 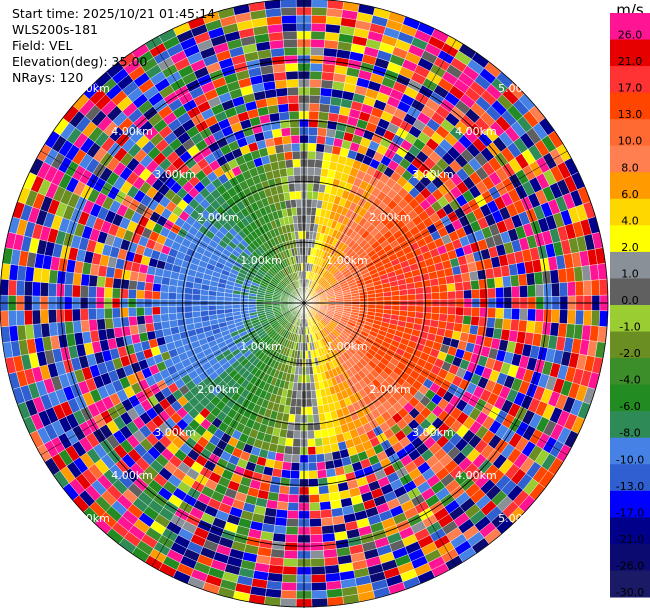 What do you see at coordinates (48, 77) in the screenshot?
I see `nrays-label: NRays: 120` at bounding box center [48, 77].